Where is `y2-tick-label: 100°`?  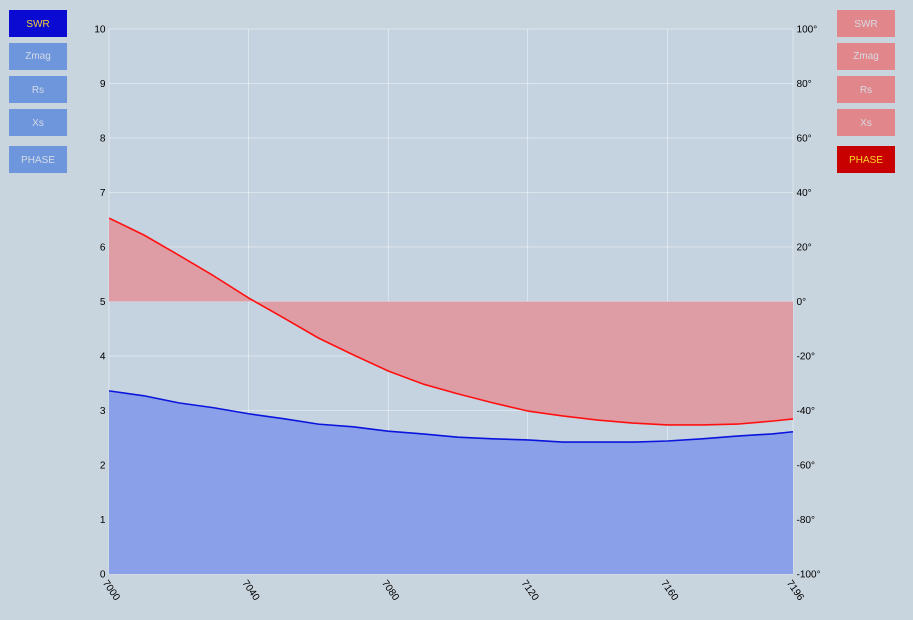
y2-tick-label: 100° is located at coordinates (807, 29).